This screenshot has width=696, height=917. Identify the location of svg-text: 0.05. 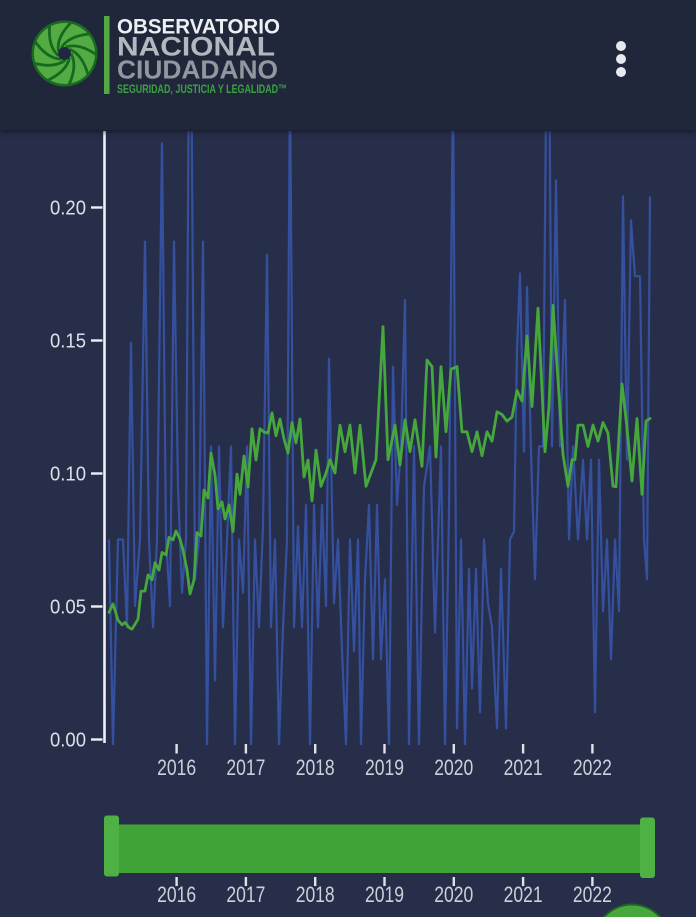
(68, 608).